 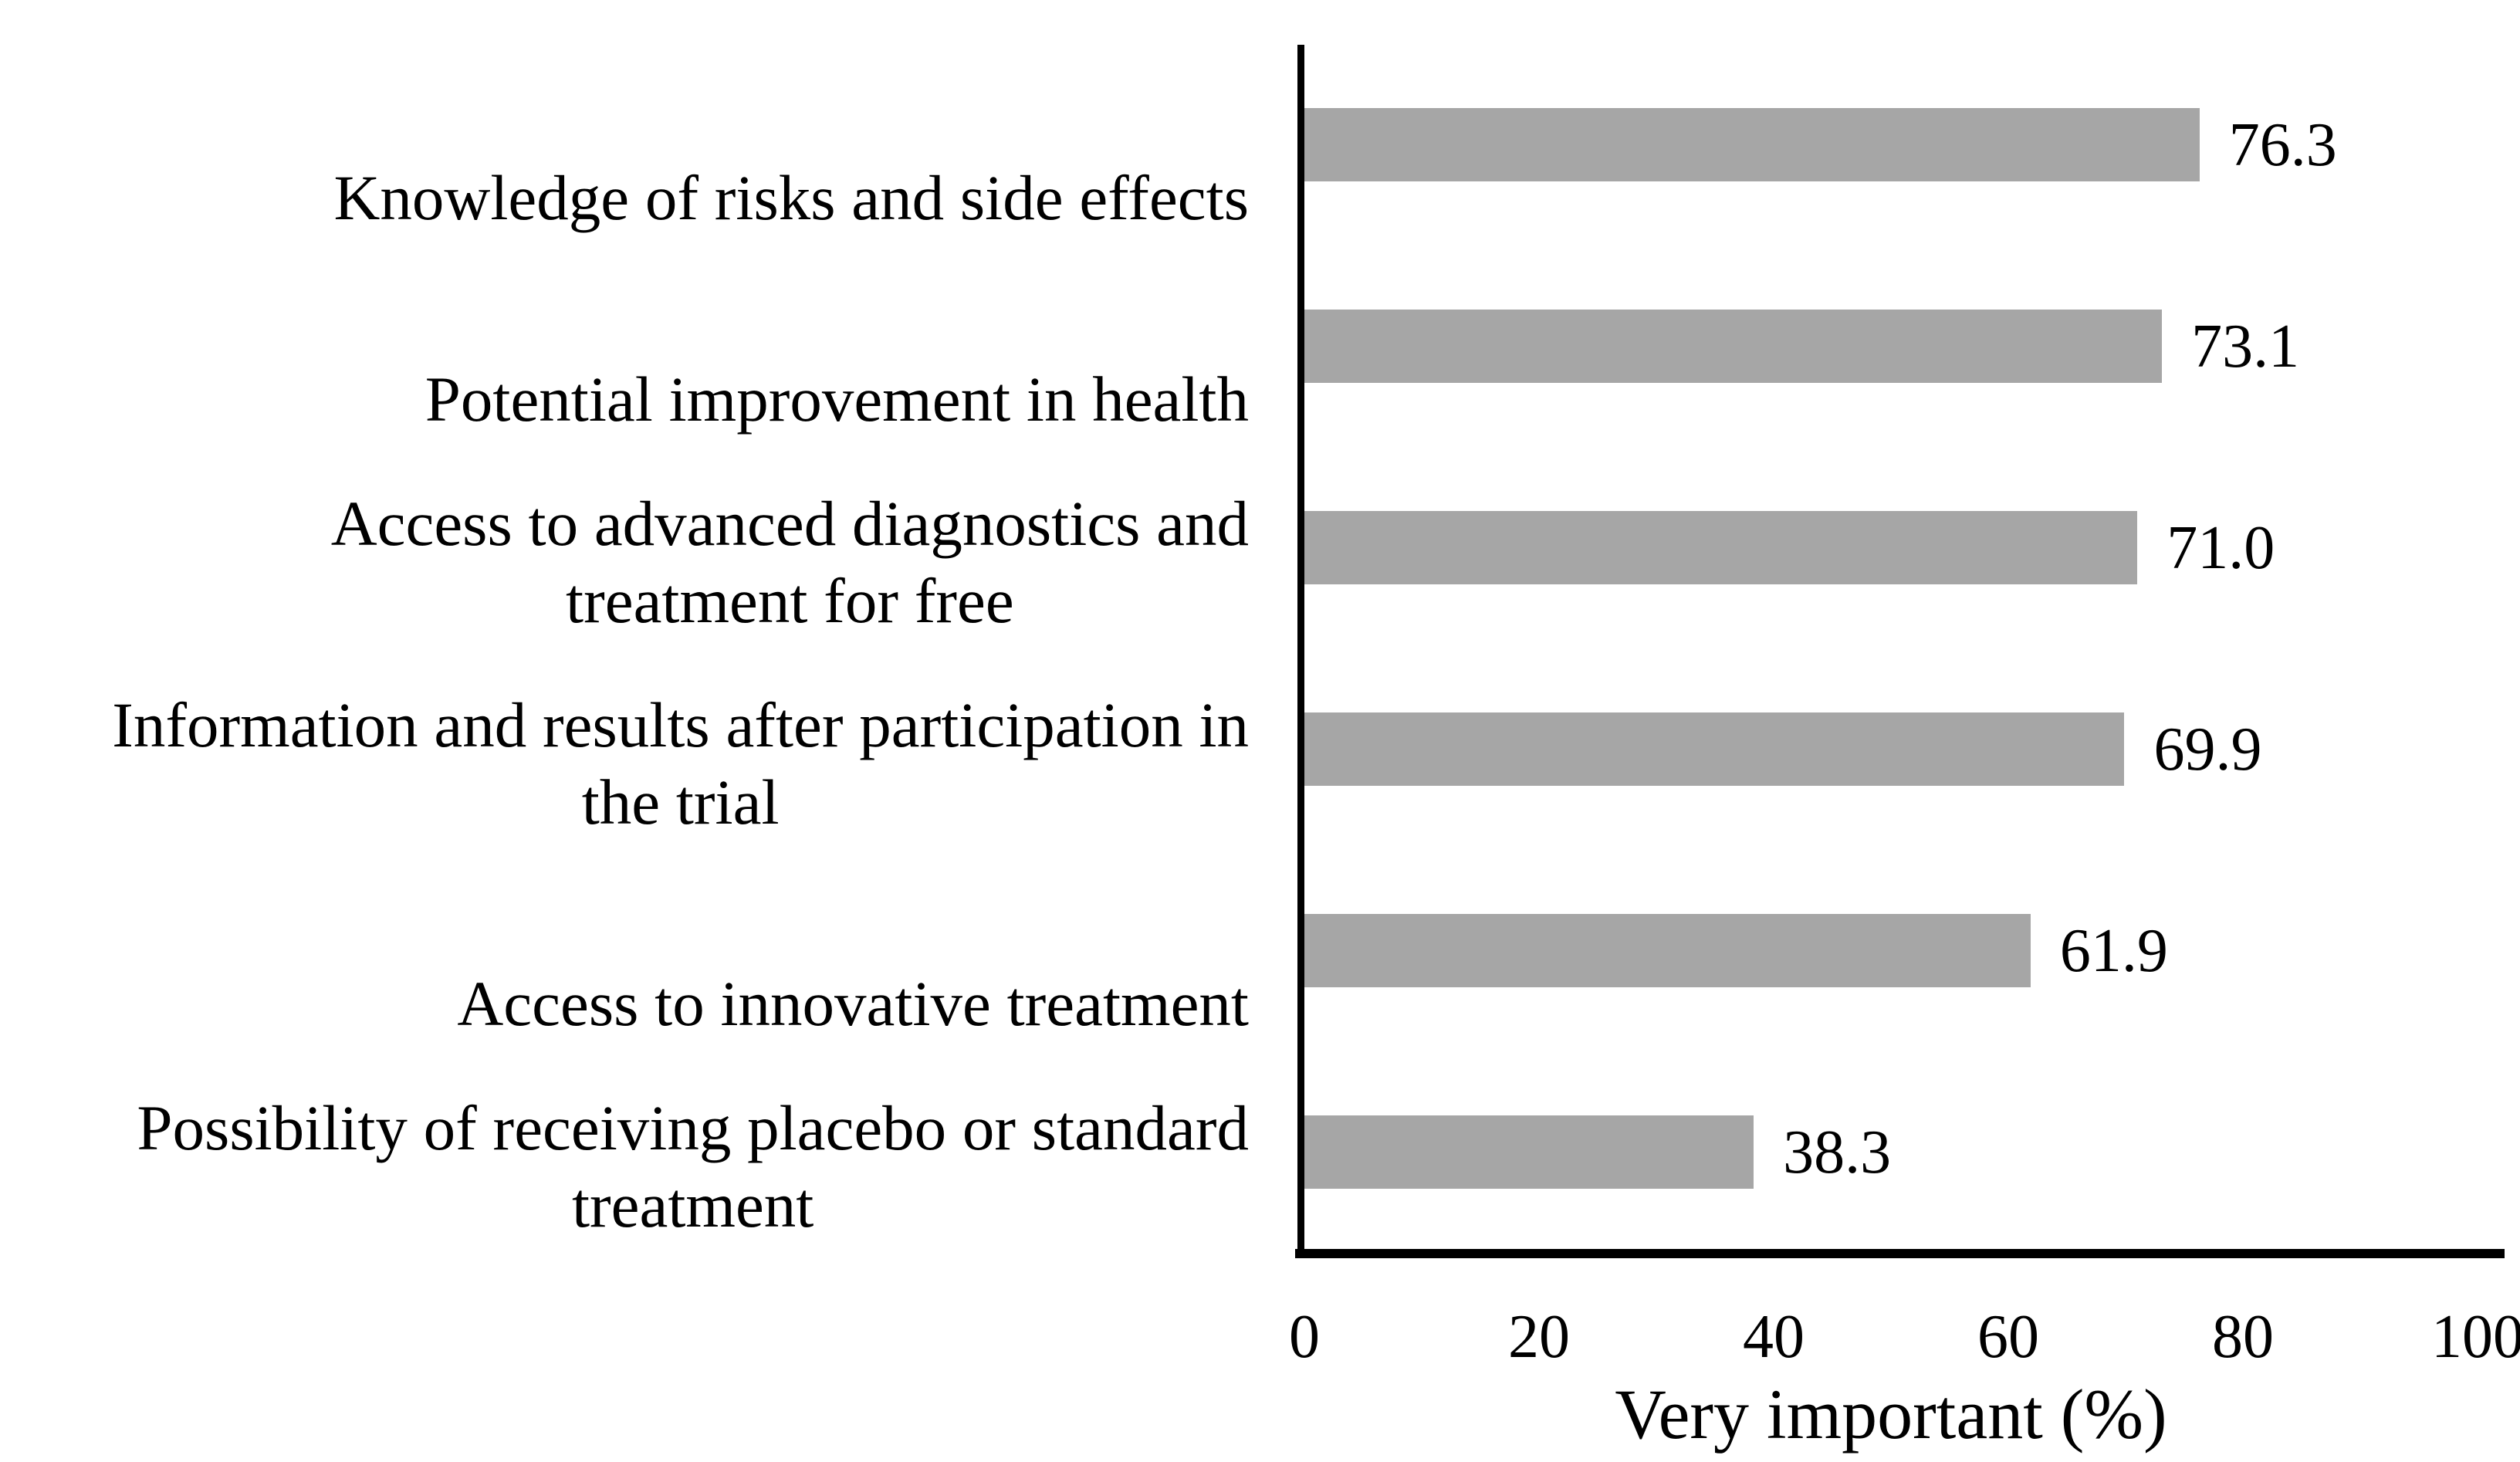 I want to click on x-tick-label: 20, so click(x=1539, y=1337).